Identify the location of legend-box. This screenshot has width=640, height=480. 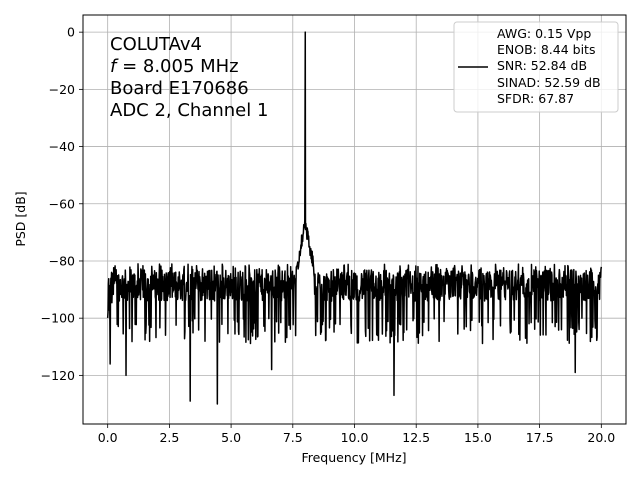
(536, 67).